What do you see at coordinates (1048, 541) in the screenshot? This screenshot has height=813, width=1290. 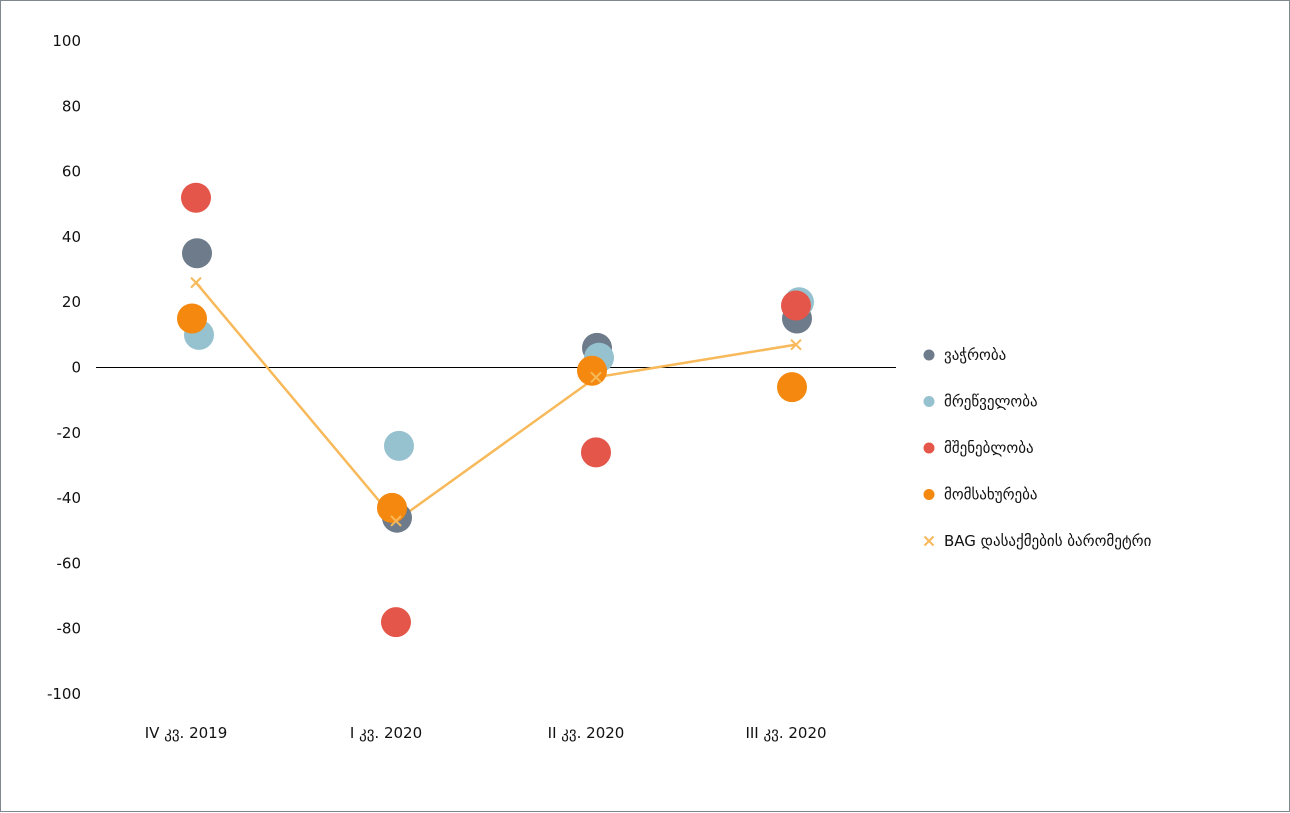 I see `legend-label: BAG დასაქმების ბარომეტრი` at bounding box center [1048, 541].